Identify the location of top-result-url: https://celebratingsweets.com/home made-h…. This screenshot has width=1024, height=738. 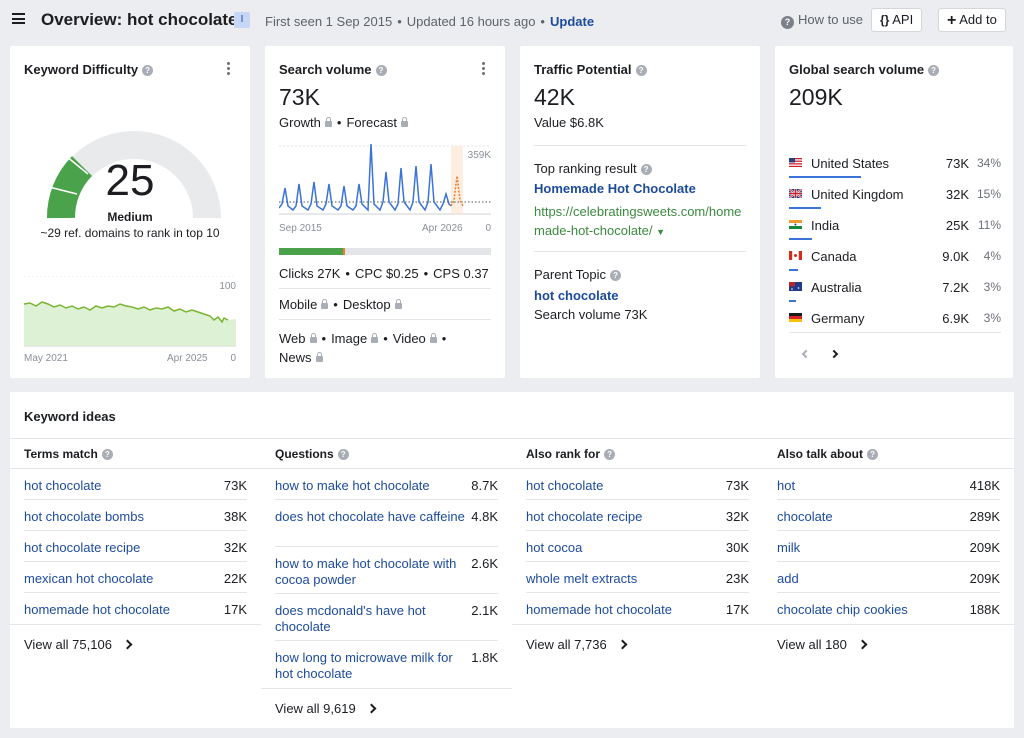
(641, 222).